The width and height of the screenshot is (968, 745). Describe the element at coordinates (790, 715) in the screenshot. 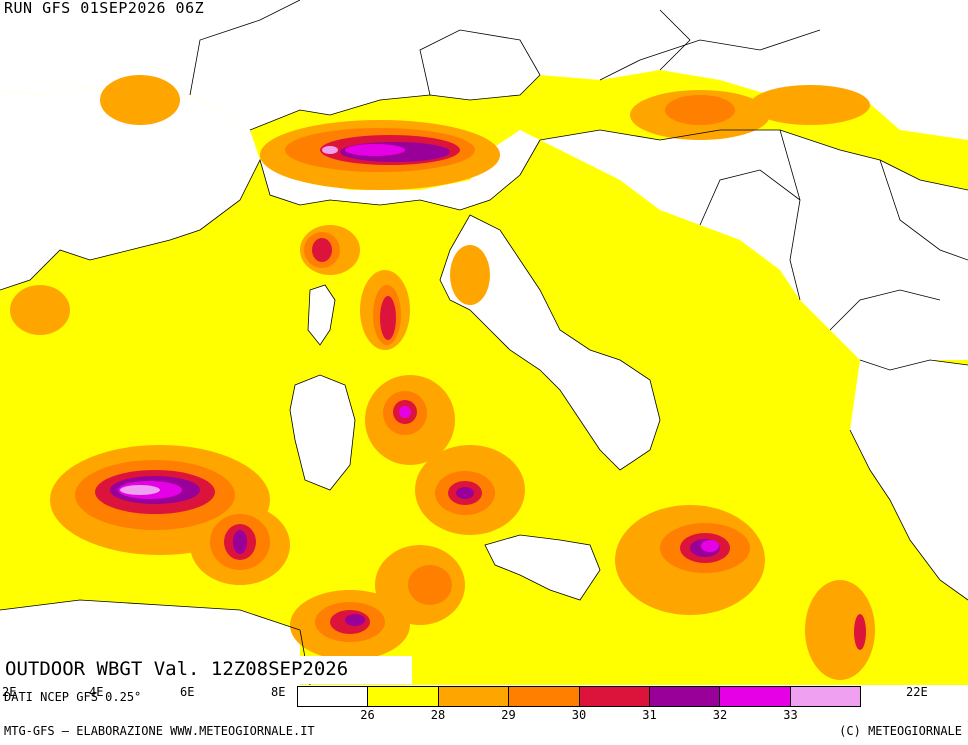

I see `legend-label-33: 33` at that location.